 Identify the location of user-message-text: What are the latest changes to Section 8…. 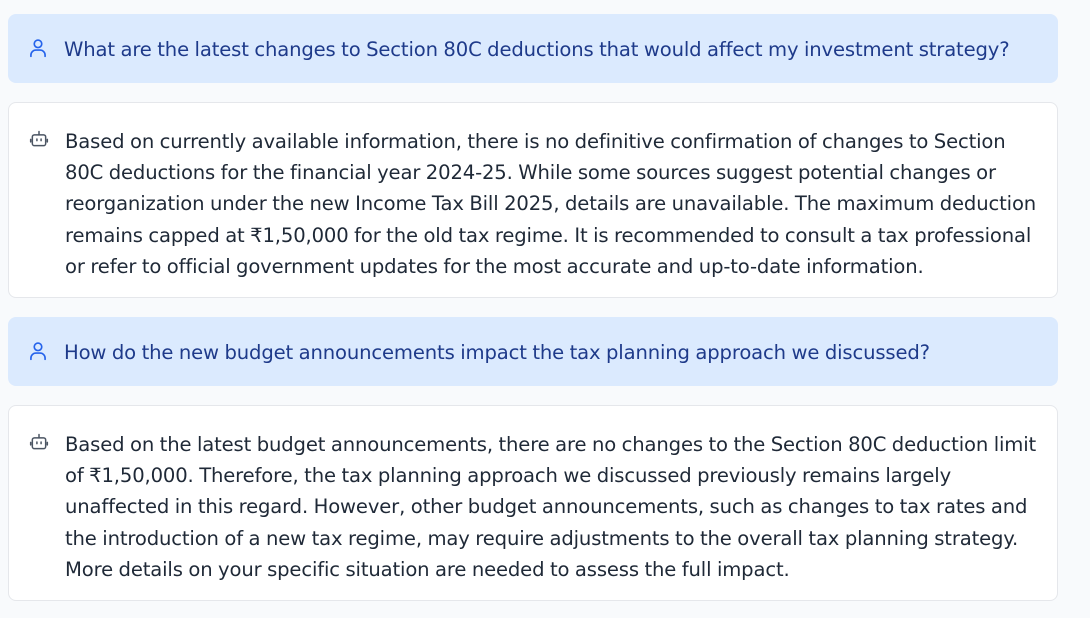
(537, 49).